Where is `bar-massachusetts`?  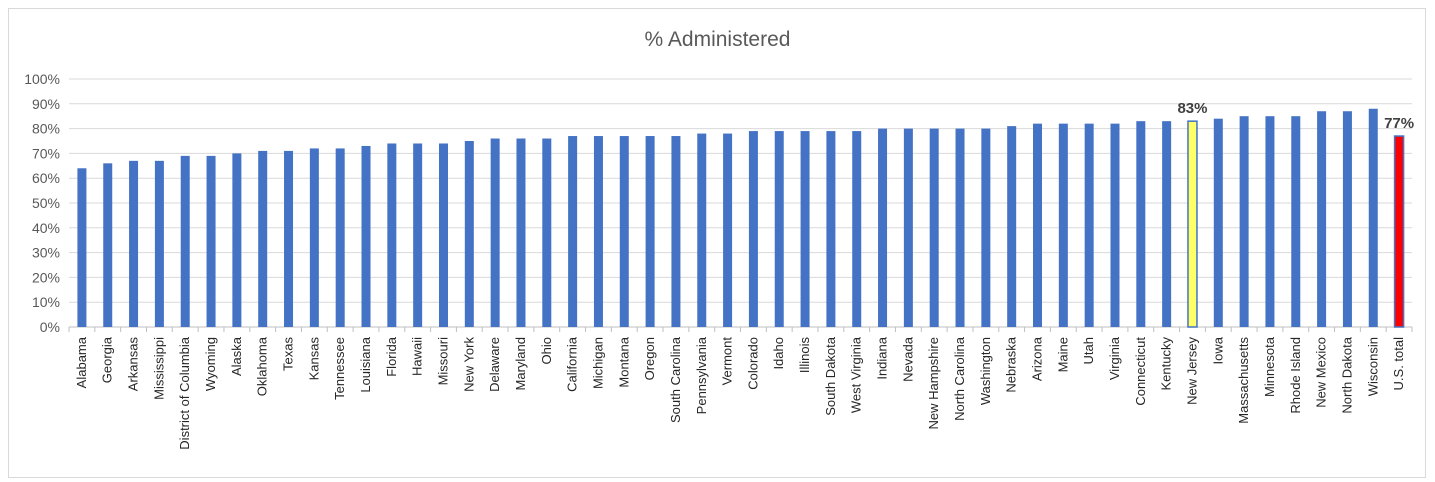 bar-massachusetts is located at coordinates (1244, 221).